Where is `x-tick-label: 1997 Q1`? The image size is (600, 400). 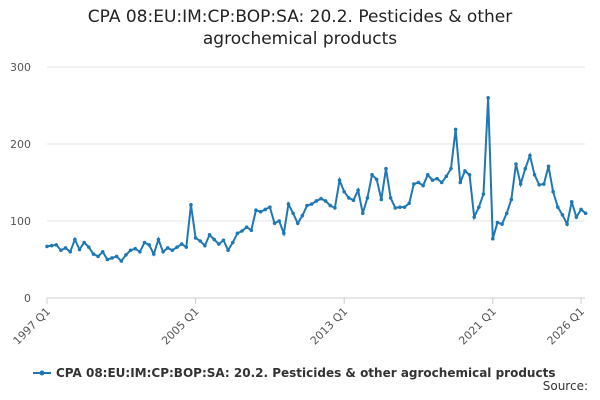 x-tick-label: 1997 Q1 is located at coordinates (32, 326).